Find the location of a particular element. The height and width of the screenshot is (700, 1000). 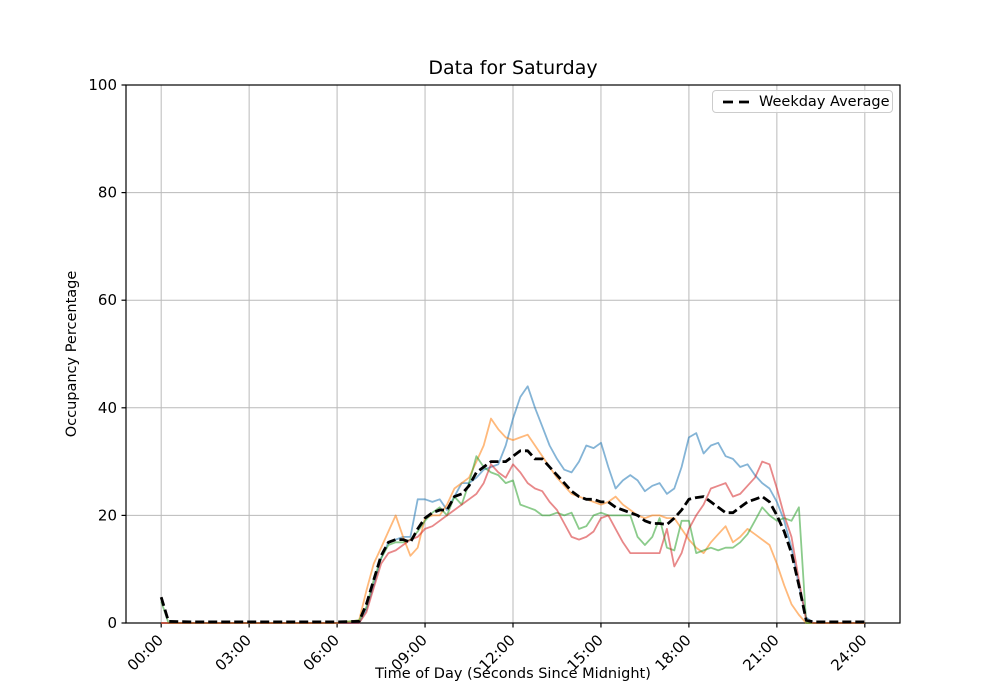

y-tick-label: 20 is located at coordinates (107, 515).